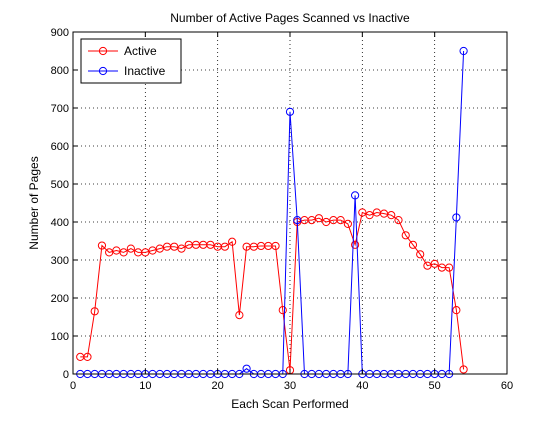 This screenshot has width=560, height=425. I want to click on x-axis-label: Each Scan Performed, so click(289, 404).